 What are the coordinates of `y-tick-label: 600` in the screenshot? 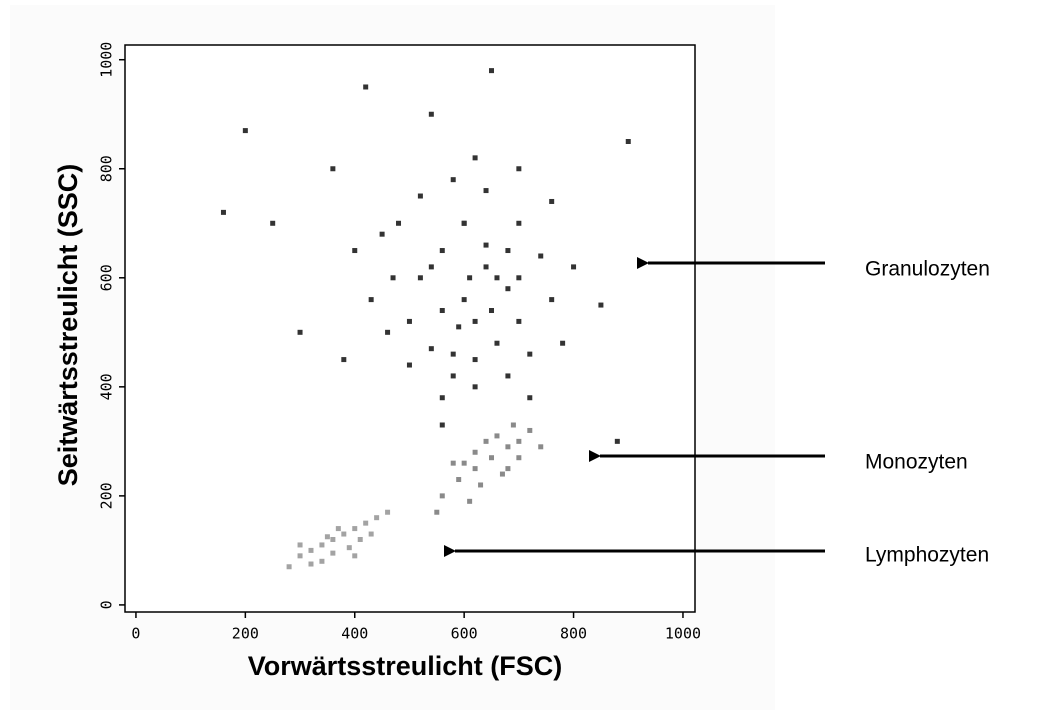 It's located at (107, 277).